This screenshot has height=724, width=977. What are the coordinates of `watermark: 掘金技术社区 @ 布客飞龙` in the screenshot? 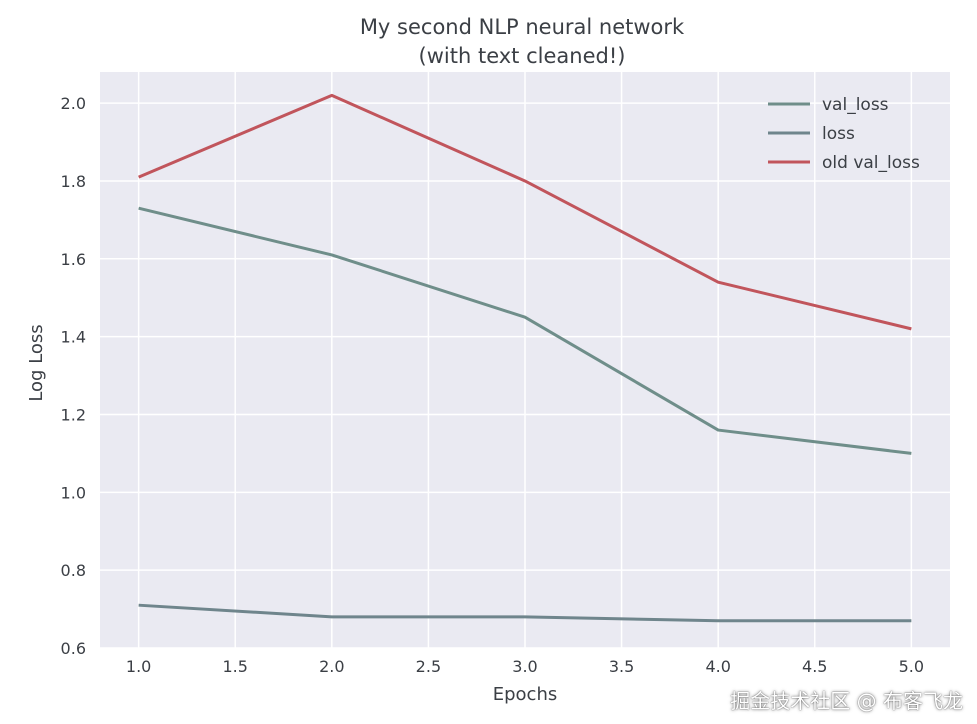 It's located at (846, 701).